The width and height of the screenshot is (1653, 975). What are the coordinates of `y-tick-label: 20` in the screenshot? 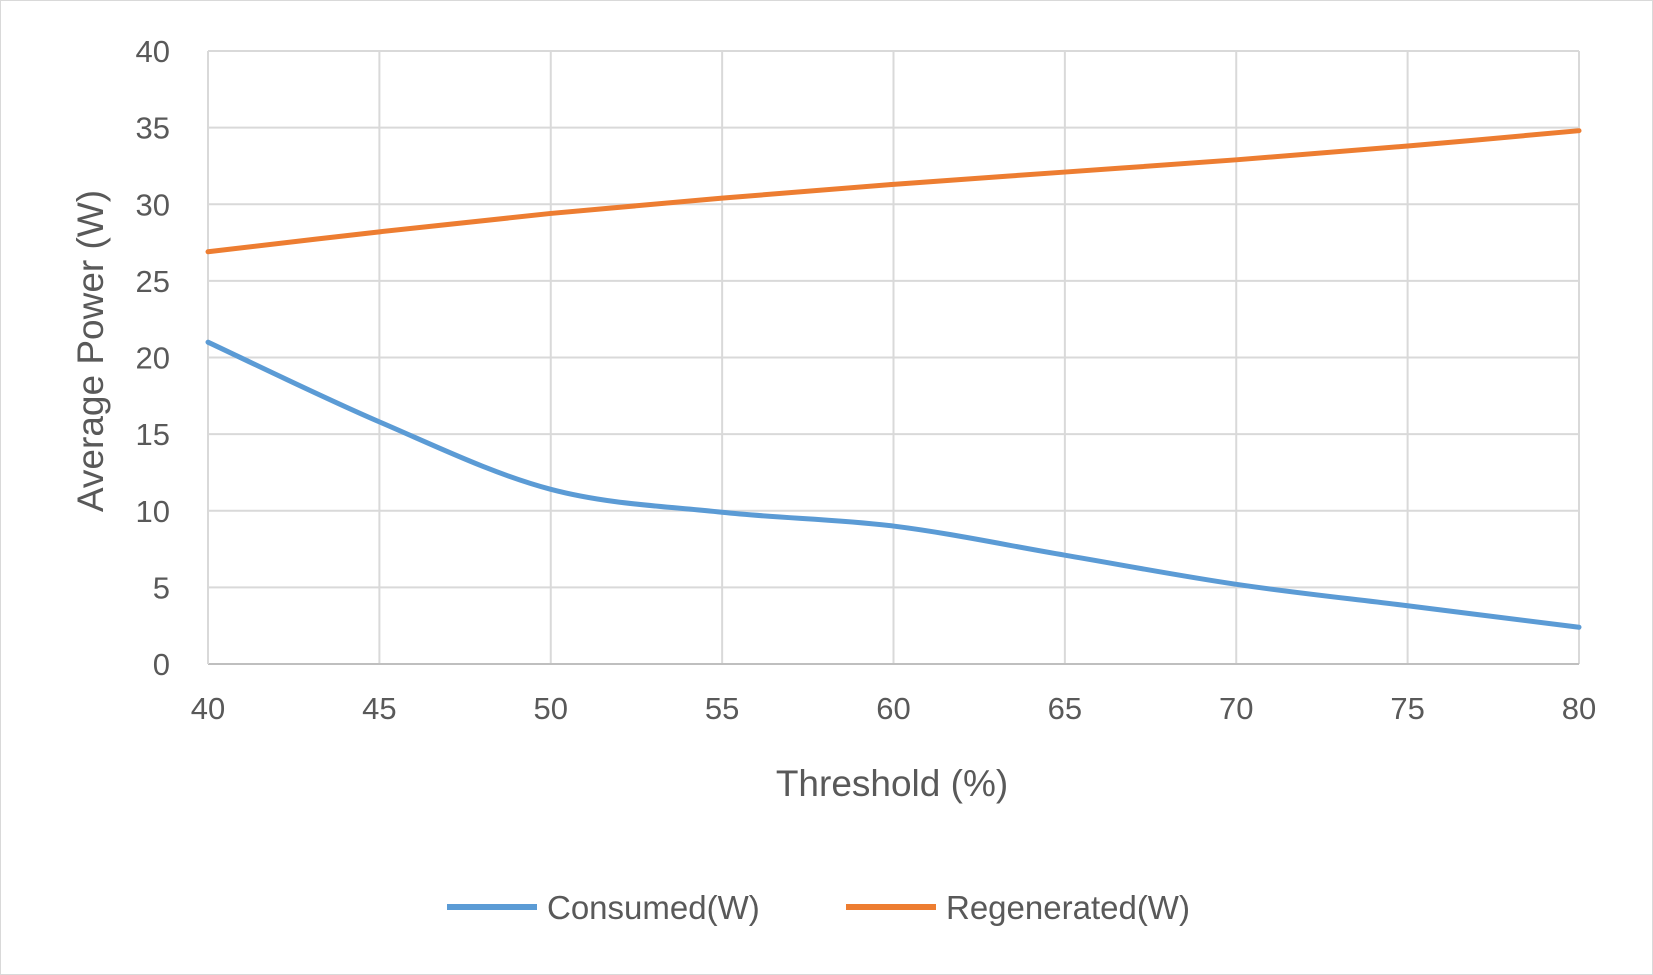 It's located at (153, 358).